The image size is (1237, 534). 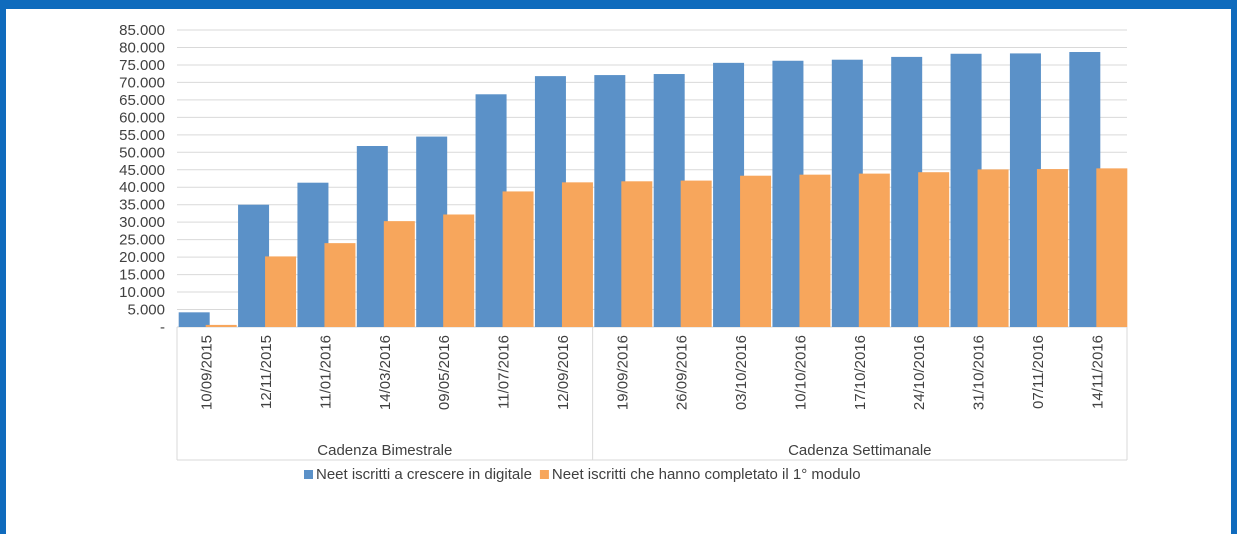 I want to click on y-tick-label: 45.000, so click(x=142, y=170).